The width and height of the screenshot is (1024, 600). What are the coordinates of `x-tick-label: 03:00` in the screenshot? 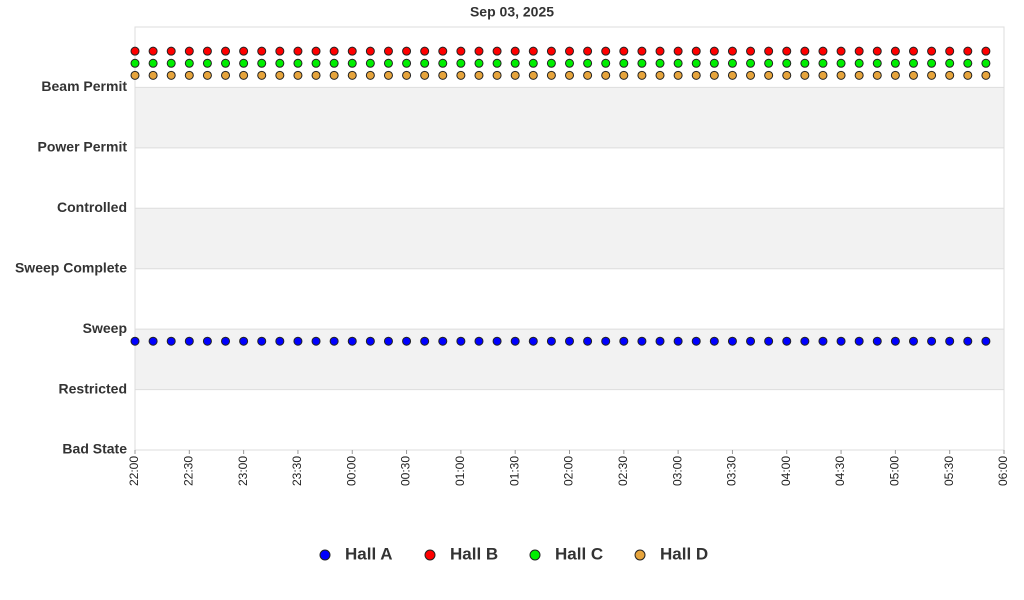 It's located at (677, 471).